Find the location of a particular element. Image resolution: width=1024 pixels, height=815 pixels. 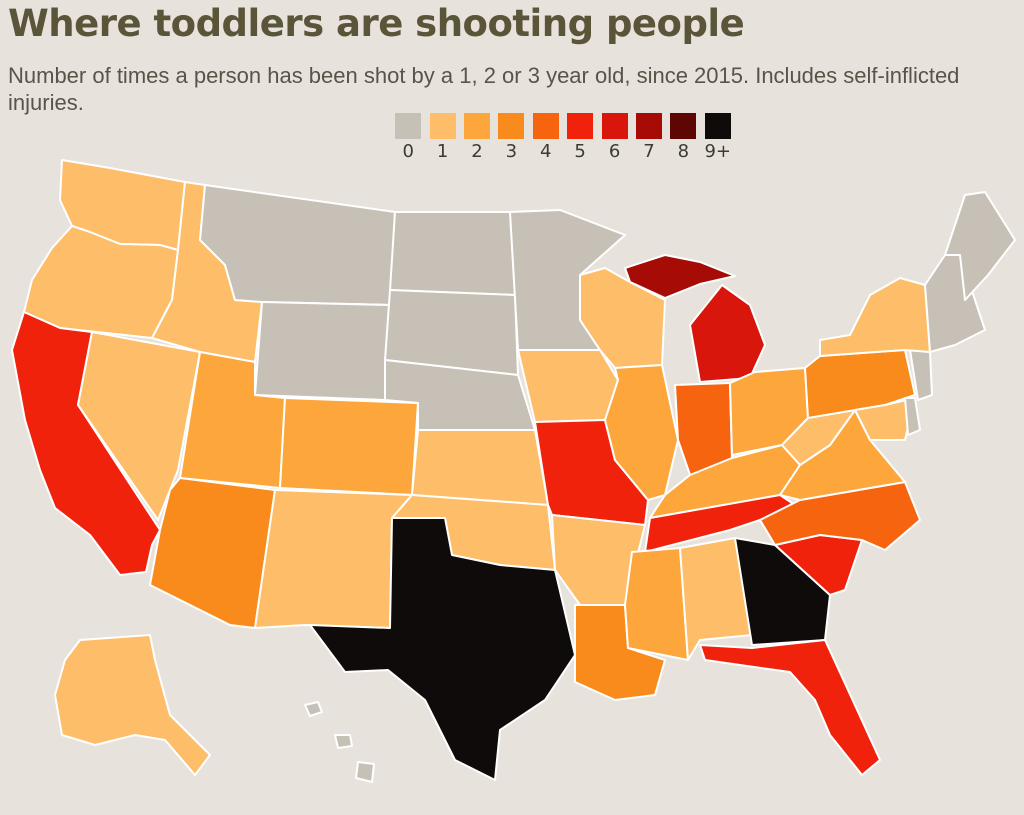

state-michigan-upper-peninsula is located at coordinates (680, 276).